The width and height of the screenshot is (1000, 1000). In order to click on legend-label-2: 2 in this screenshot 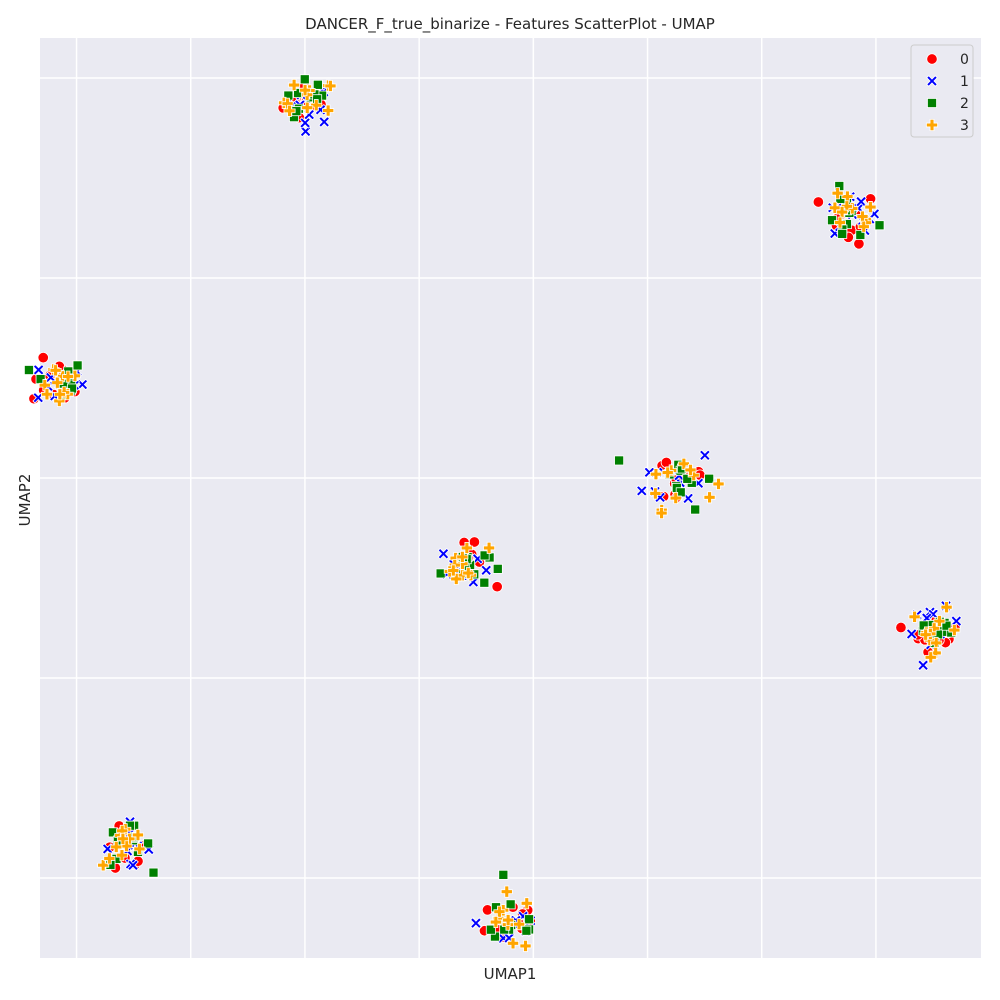, I will do `click(964, 104)`.